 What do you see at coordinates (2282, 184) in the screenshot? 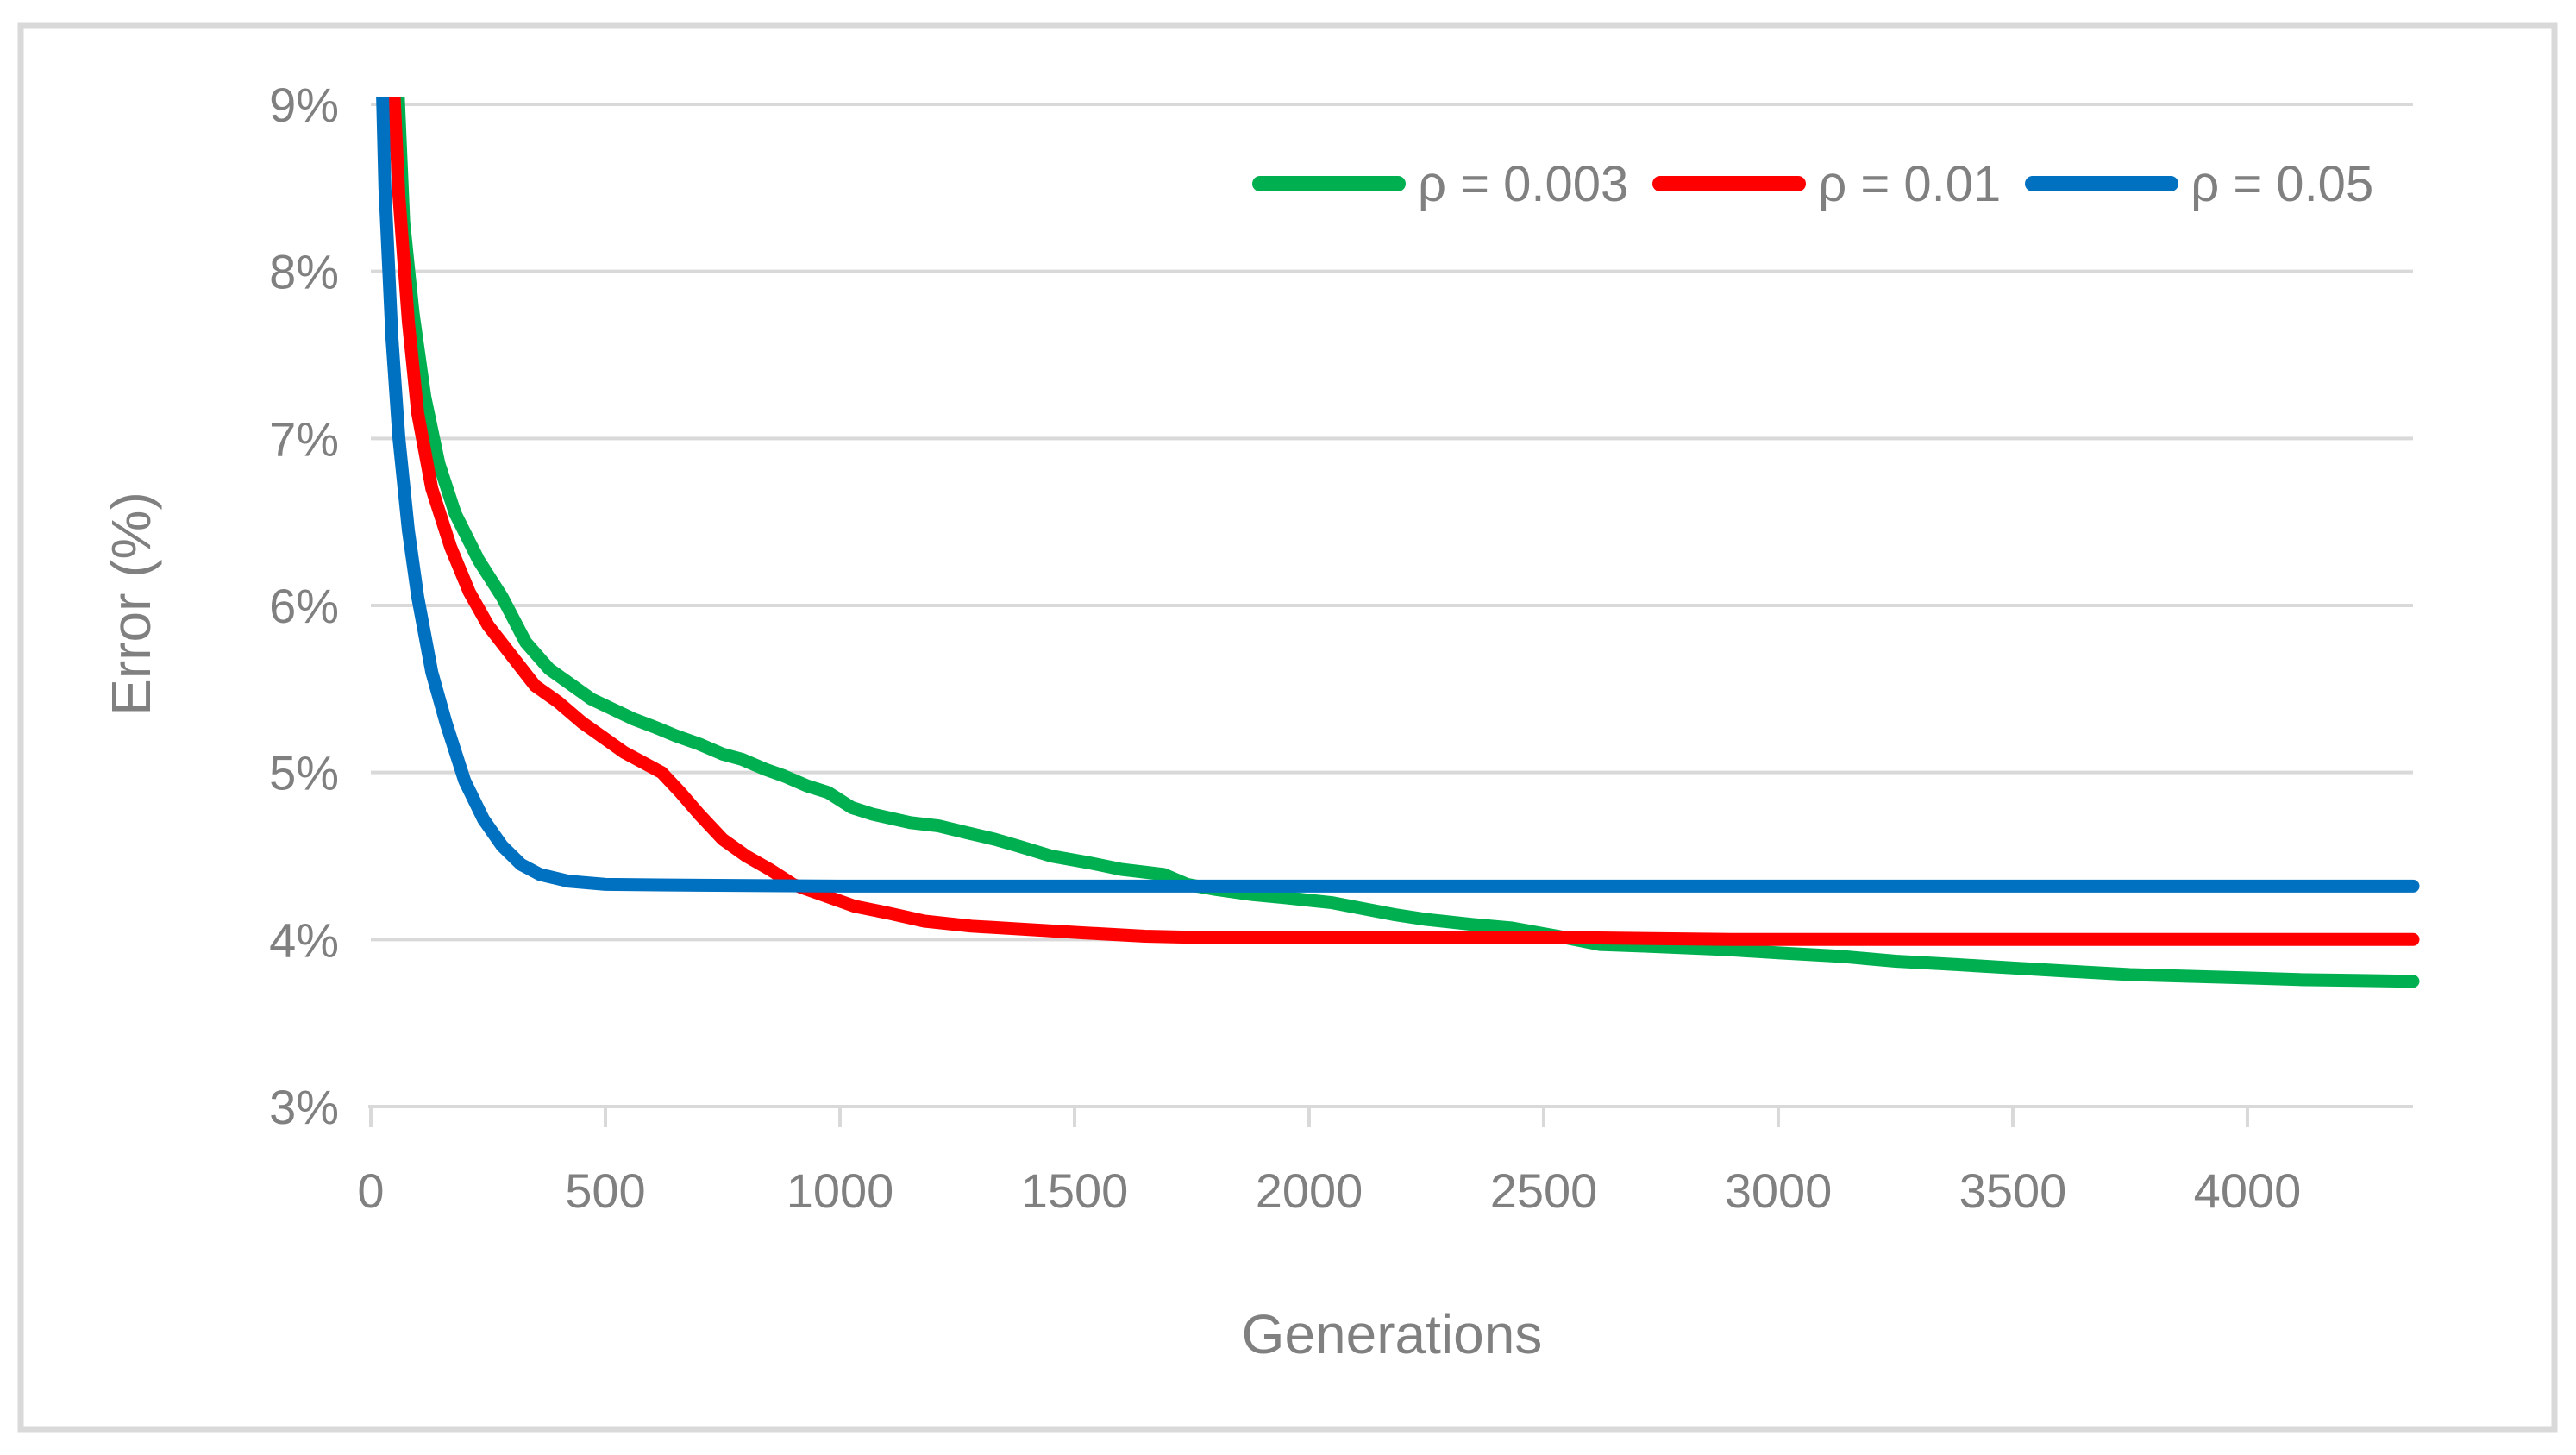
I see `legend-label: ρ = 0.05` at bounding box center [2282, 184].